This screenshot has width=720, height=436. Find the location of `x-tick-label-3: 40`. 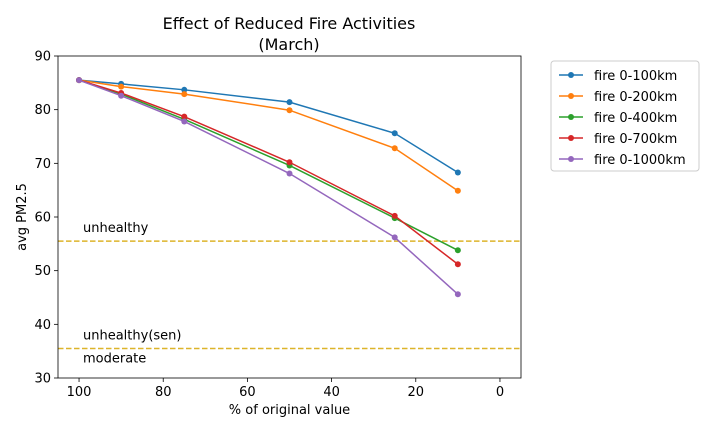

x-tick-label-3: 40 is located at coordinates (331, 392).